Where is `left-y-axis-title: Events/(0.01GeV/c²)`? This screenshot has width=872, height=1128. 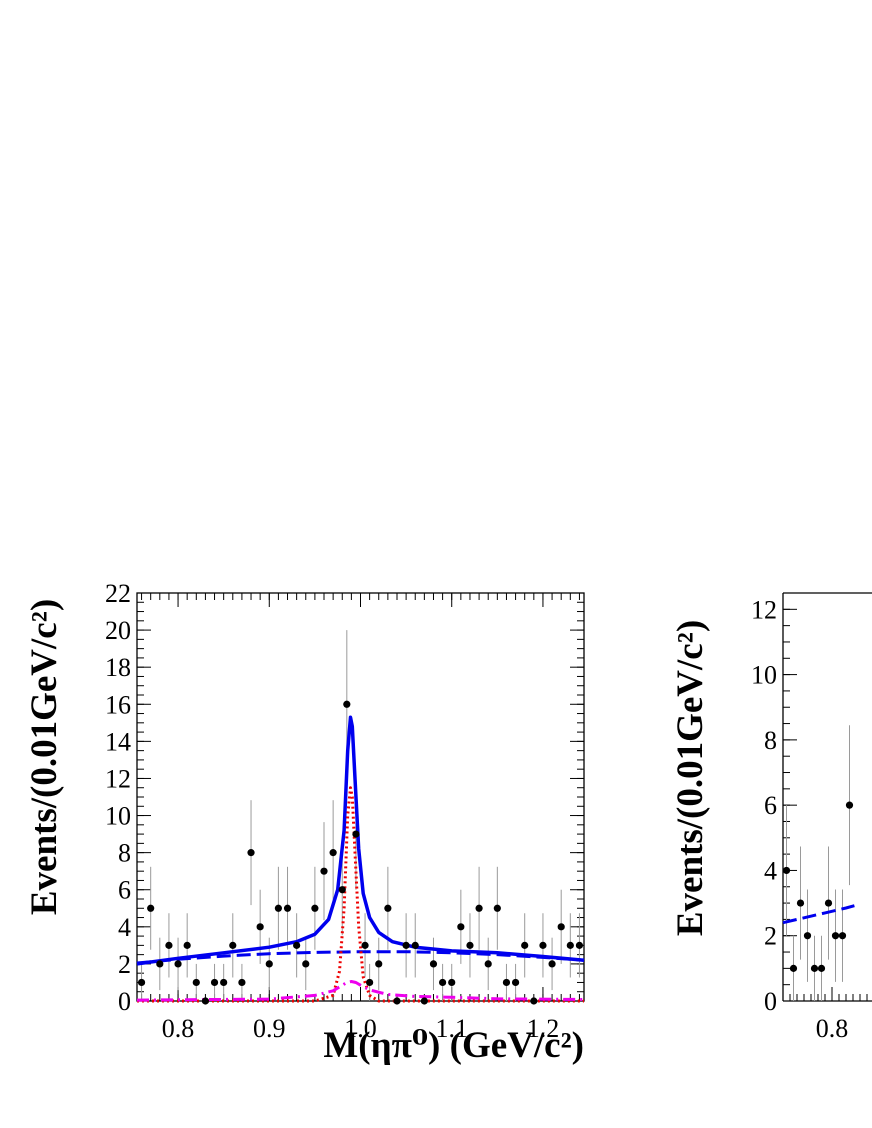 left-y-axis-title: Events/(0.01GeV/c²) is located at coordinates (44, 757).